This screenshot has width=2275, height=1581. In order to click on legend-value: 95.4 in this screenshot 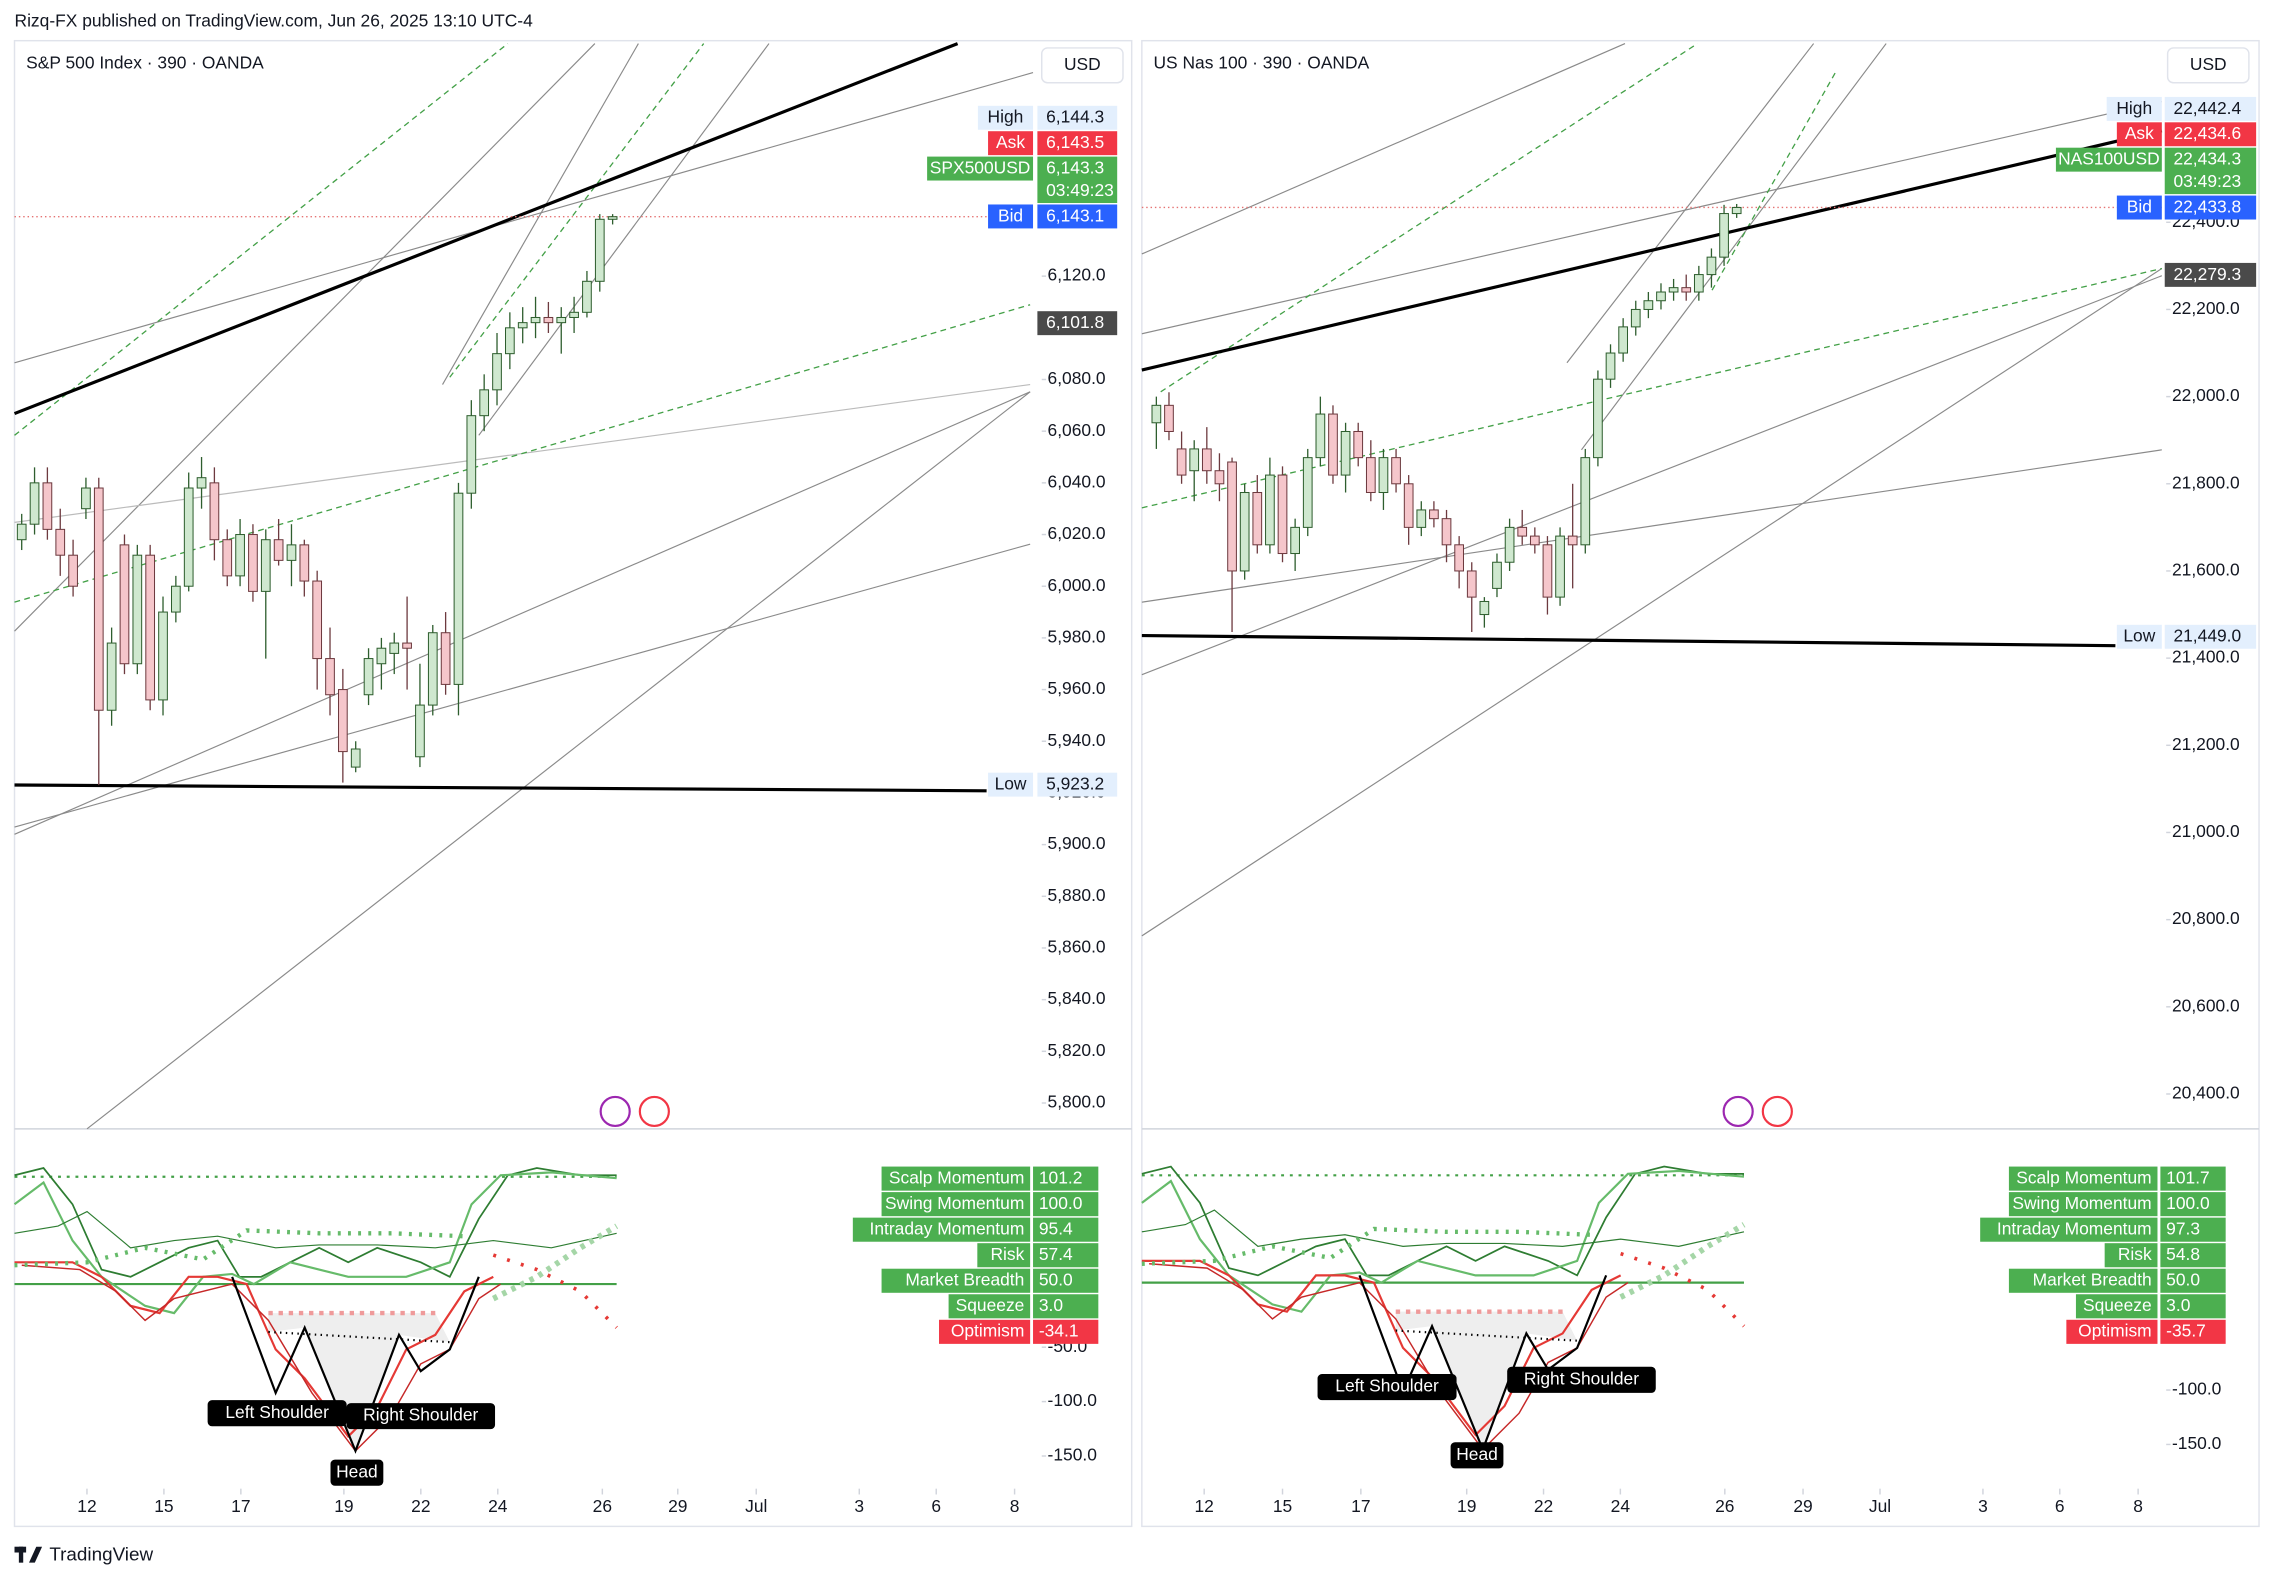, I will do `click(1056, 1229)`.